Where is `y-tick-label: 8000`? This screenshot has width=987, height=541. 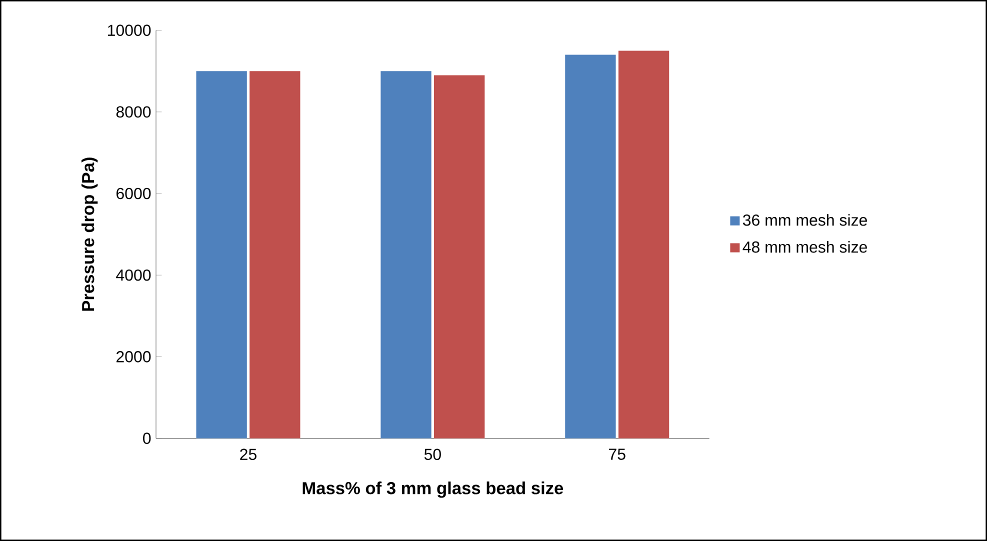 y-tick-label: 8000 is located at coordinates (133, 112).